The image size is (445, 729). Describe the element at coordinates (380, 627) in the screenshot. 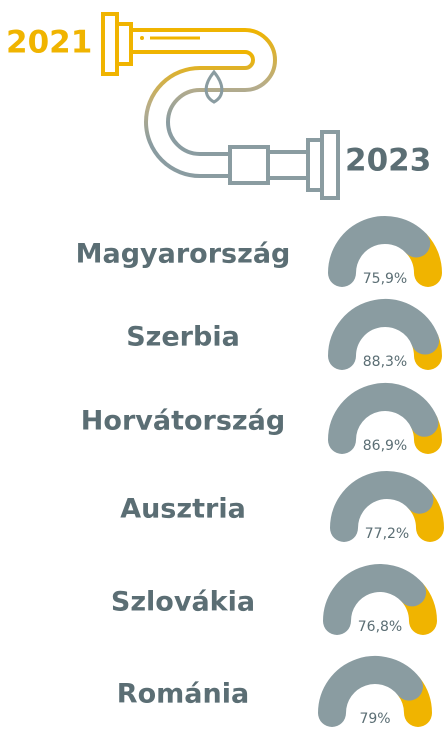

I see `value-label: 76,8%` at that location.